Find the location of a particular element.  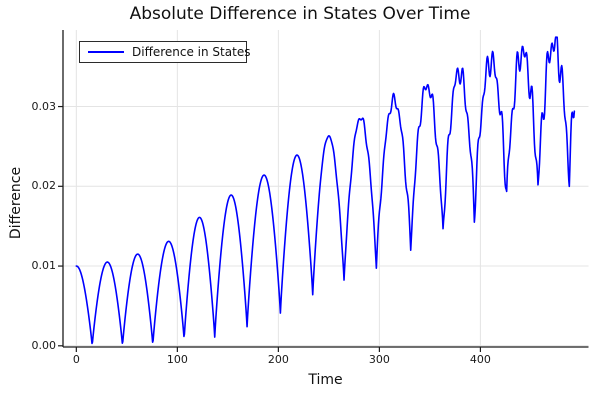

legend-line-sample is located at coordinates (106, 52).